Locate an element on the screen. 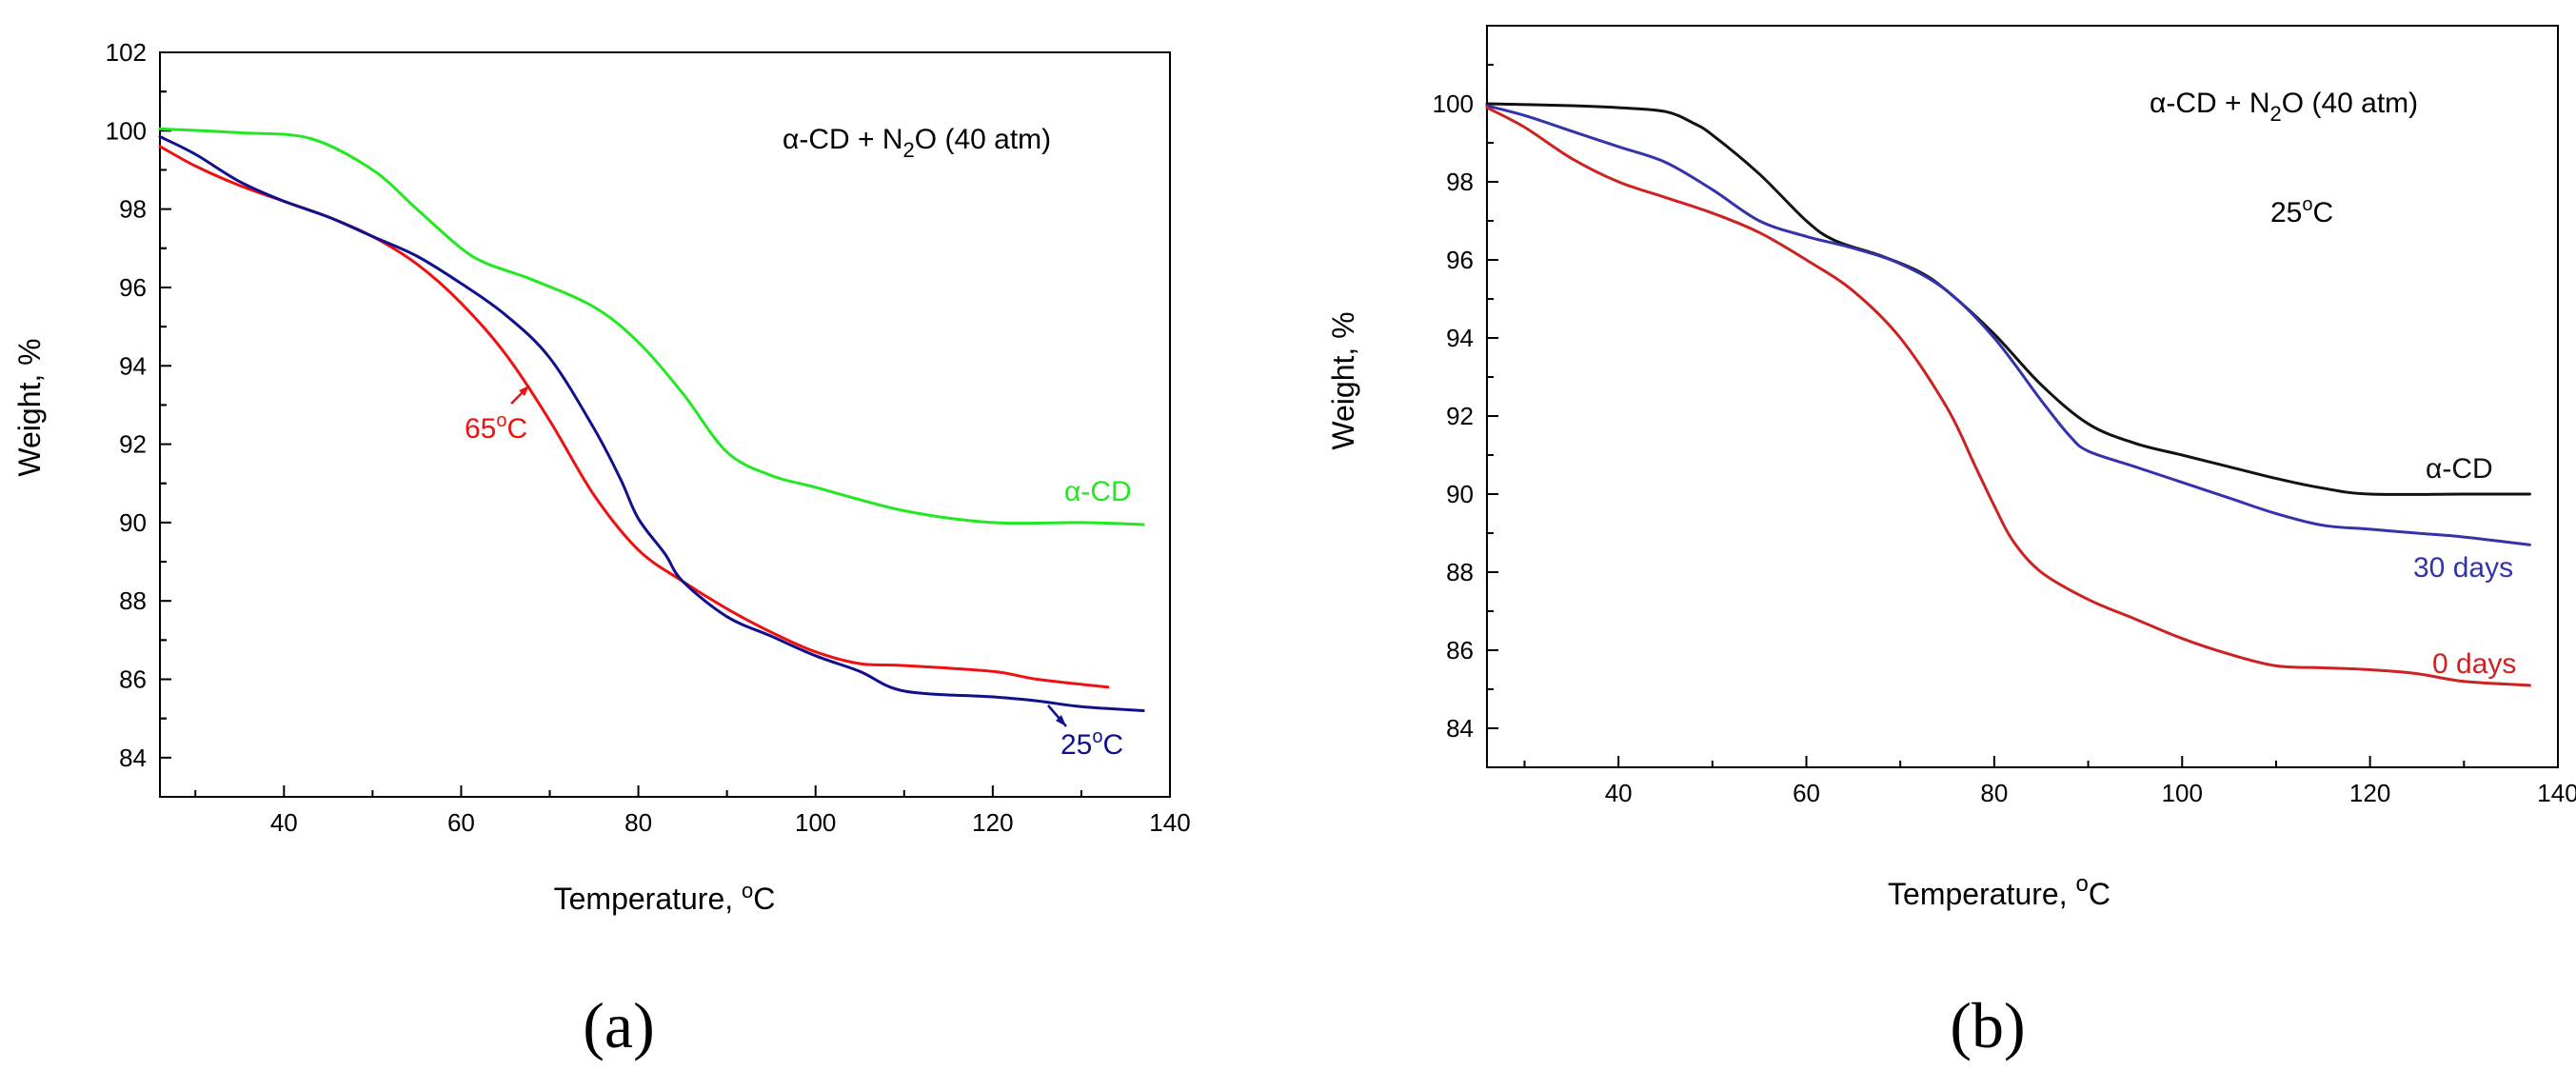 The image size is (2576, 1091). x-axis-label-a: Temperature, oC is located at coordinates (665, 898).